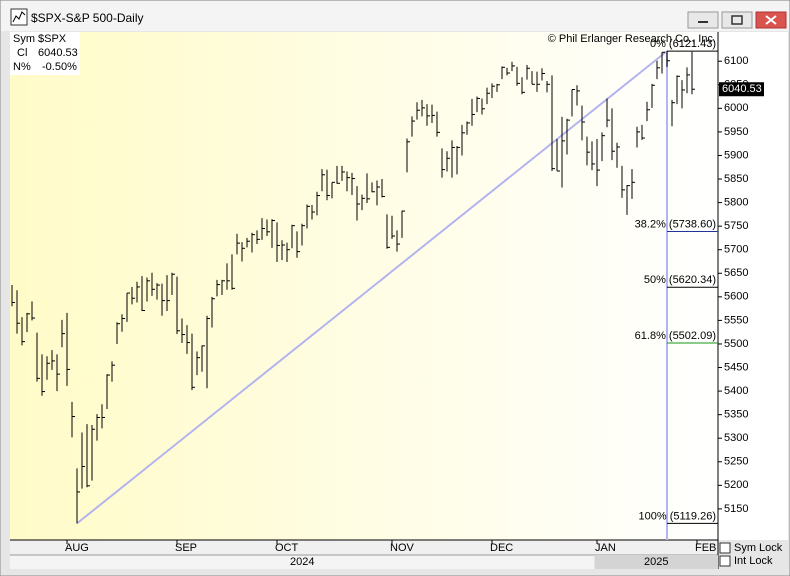 This screenshot has width=790, height=576. What do you see at coordinates (364, 547) in the screenshot?
I see `month-row` at bounding box center [364, 547].